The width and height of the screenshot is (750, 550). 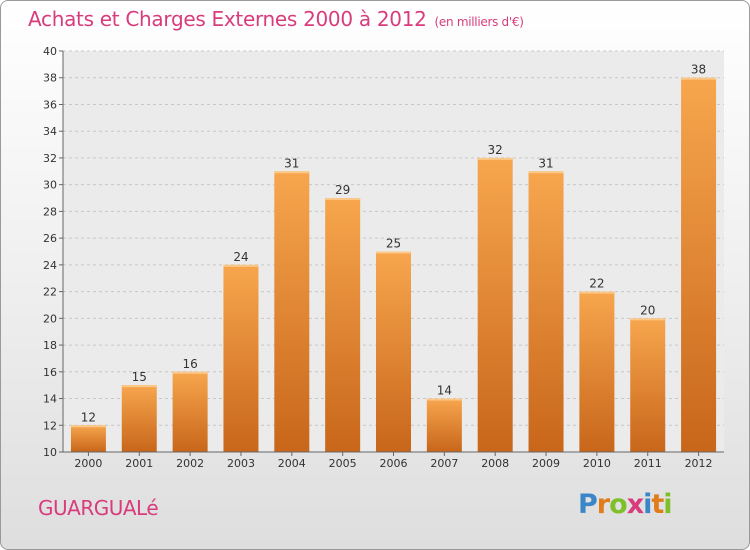 What do you see at coordinates (50, 265) in the screenshot?
I see `y-tick-label: 24` at bounding box center [50, 265].